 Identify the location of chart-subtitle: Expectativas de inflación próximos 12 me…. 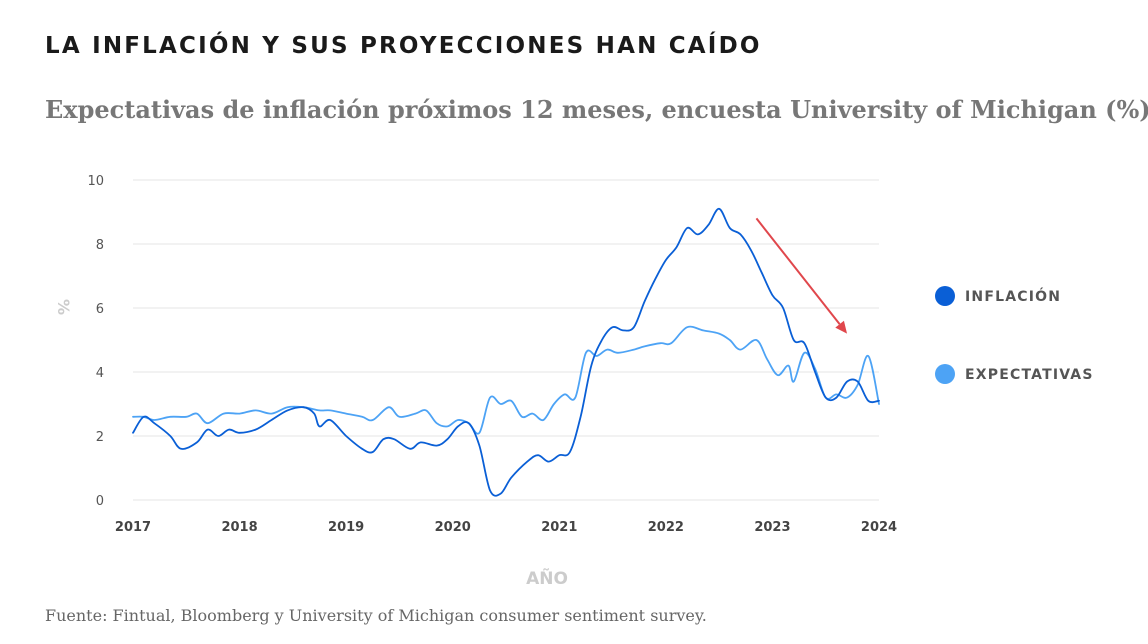
(596, 109).